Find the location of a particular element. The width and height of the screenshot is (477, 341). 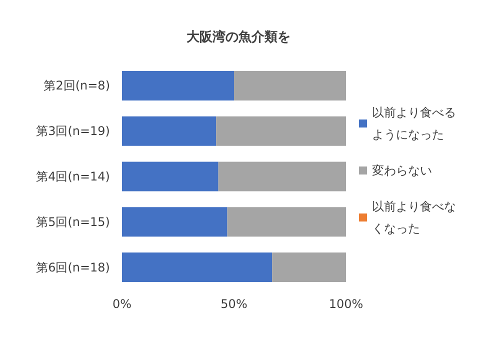

y-tick-label: 第2回(n=8) is located at coordinates (77, 85).